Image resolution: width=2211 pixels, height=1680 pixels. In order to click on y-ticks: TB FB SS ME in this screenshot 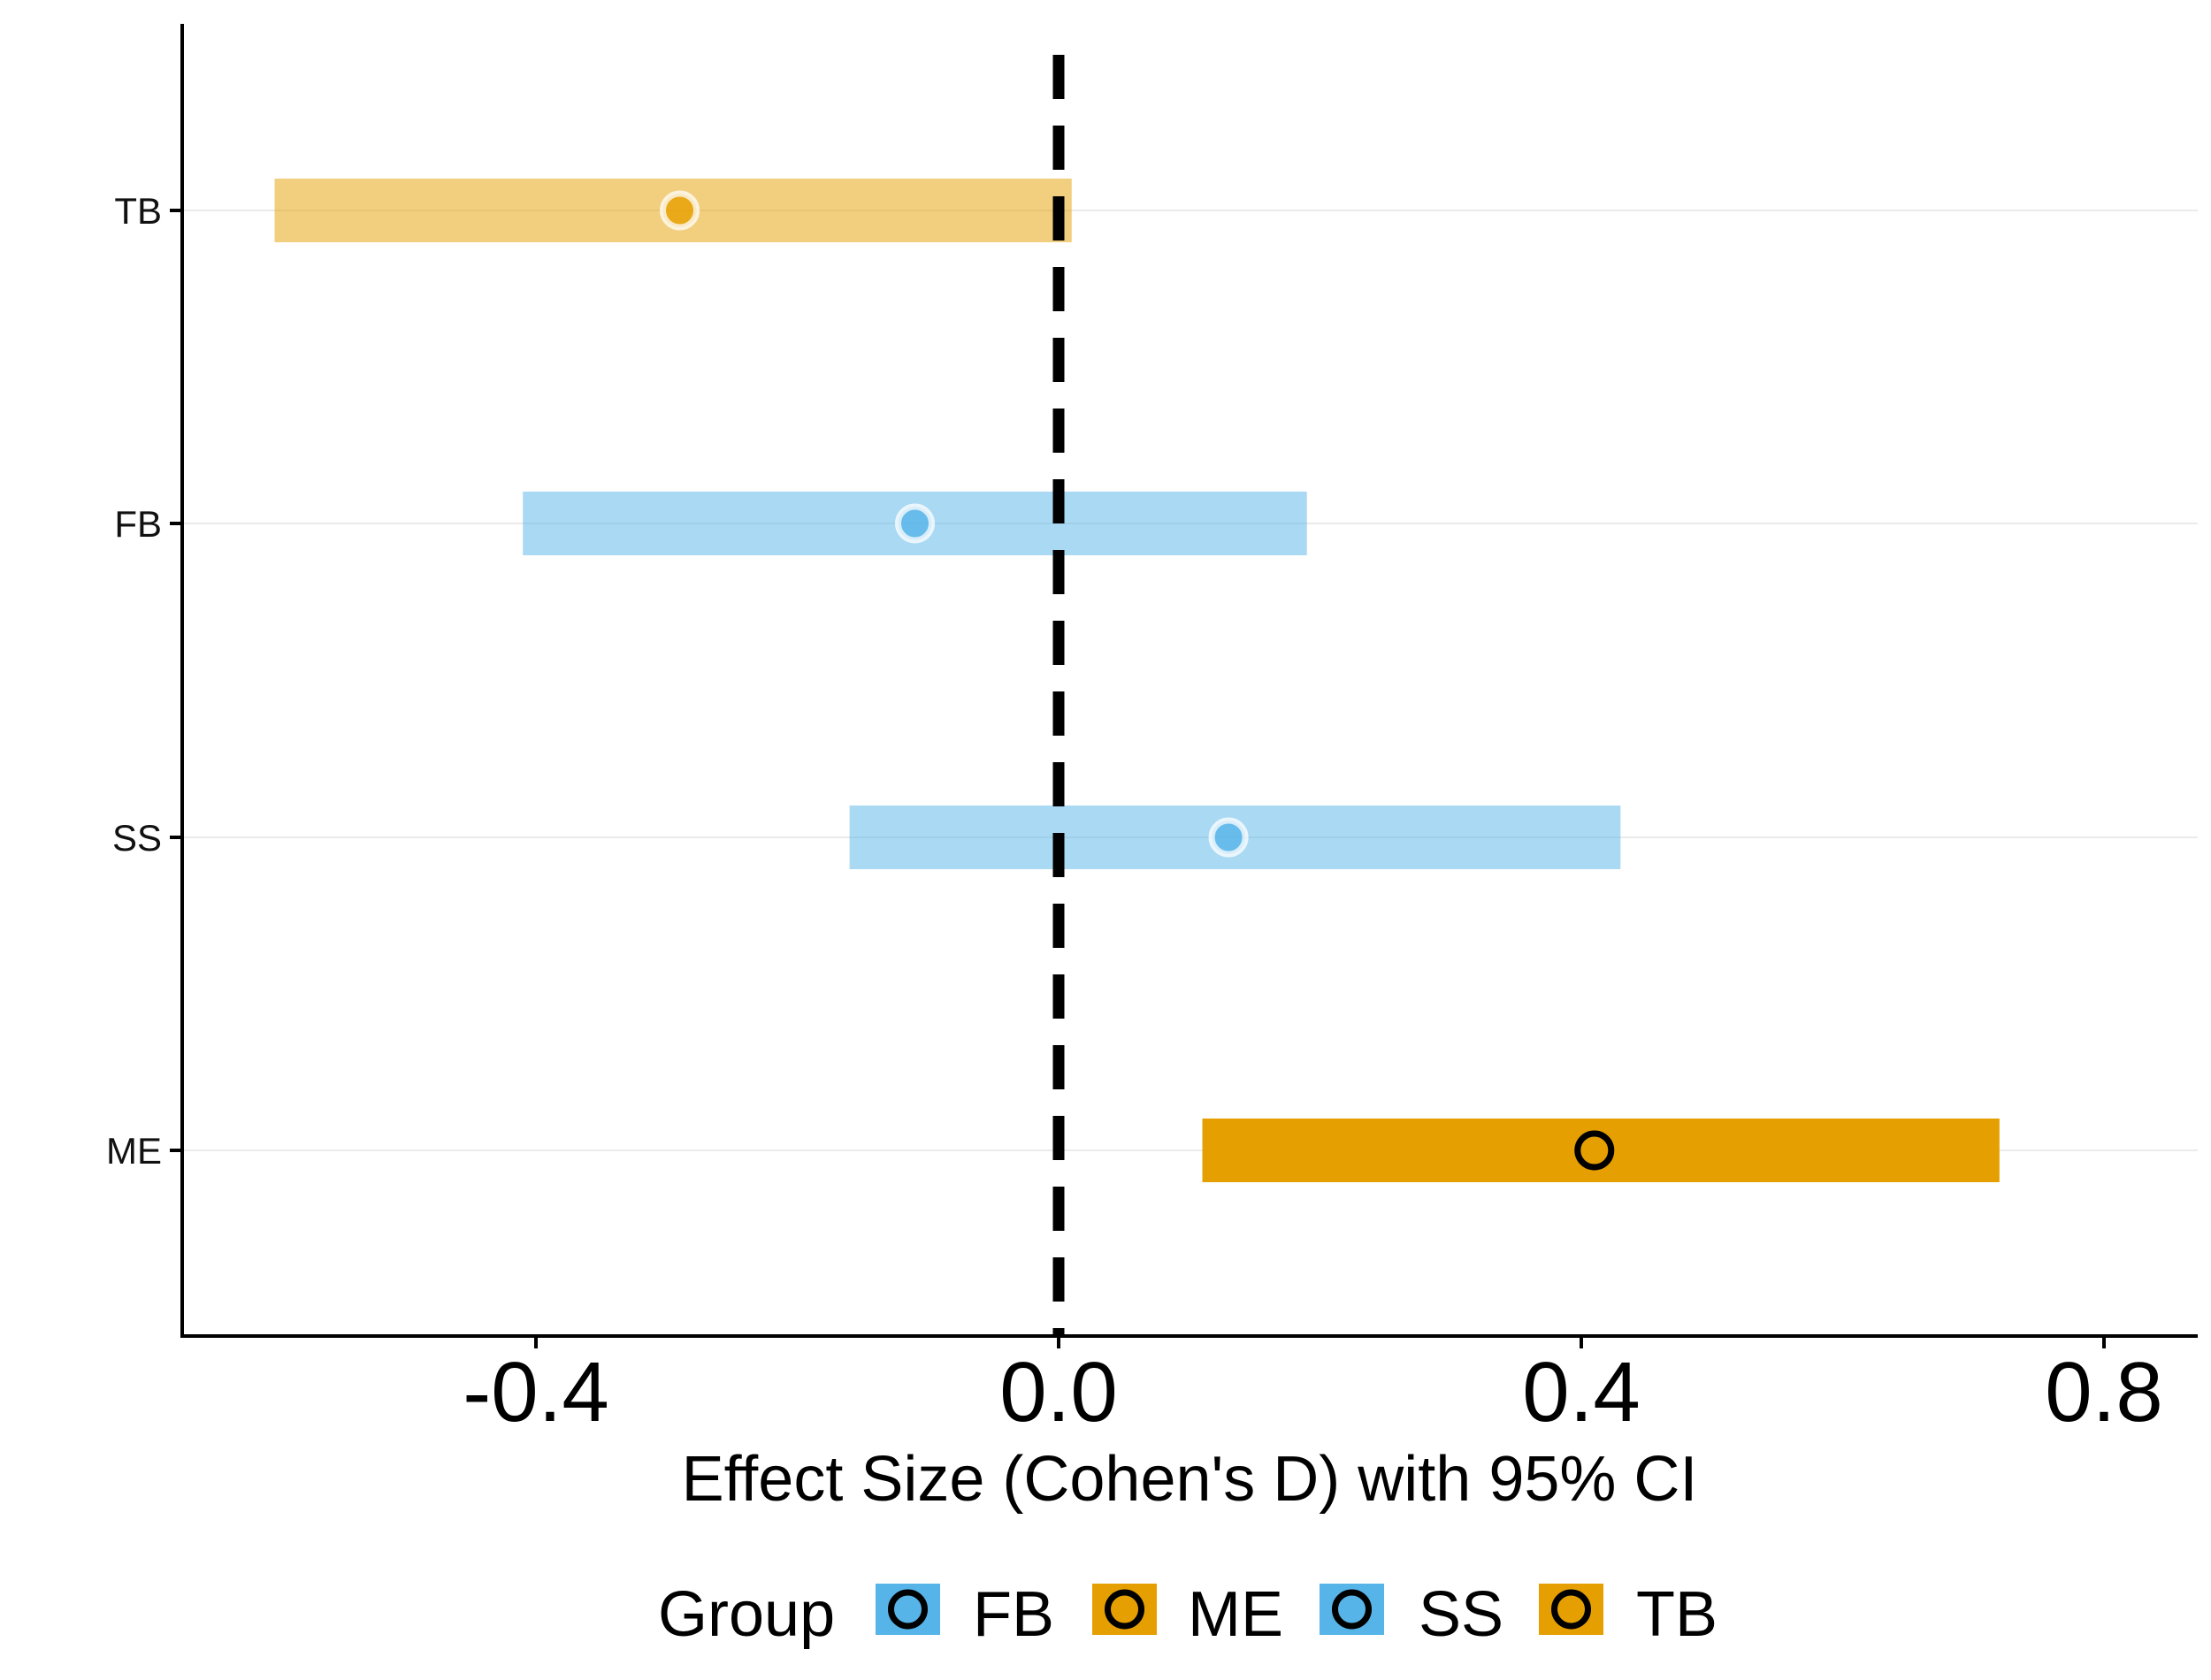, I will do `click(144, 681)`.